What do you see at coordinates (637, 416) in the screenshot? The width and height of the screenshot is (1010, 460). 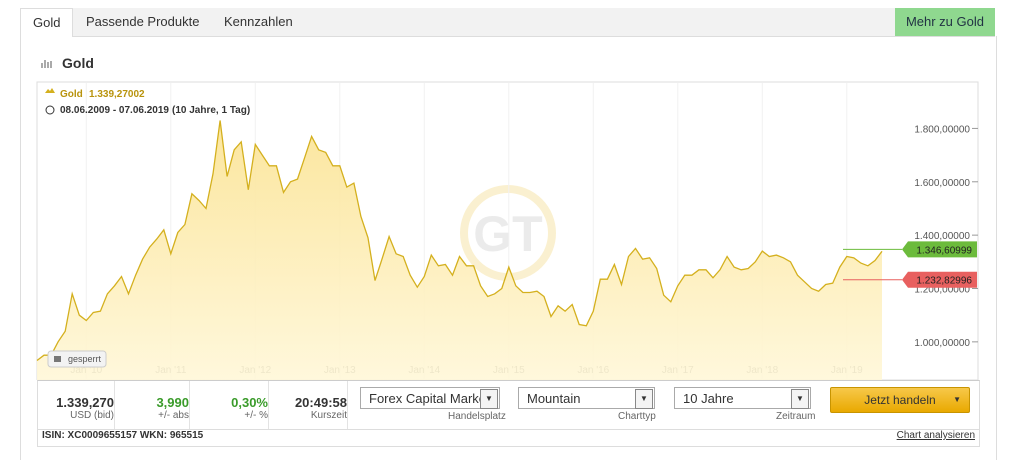 I see `chart-type-label: Charttyp` at bounding box center [637, 416].